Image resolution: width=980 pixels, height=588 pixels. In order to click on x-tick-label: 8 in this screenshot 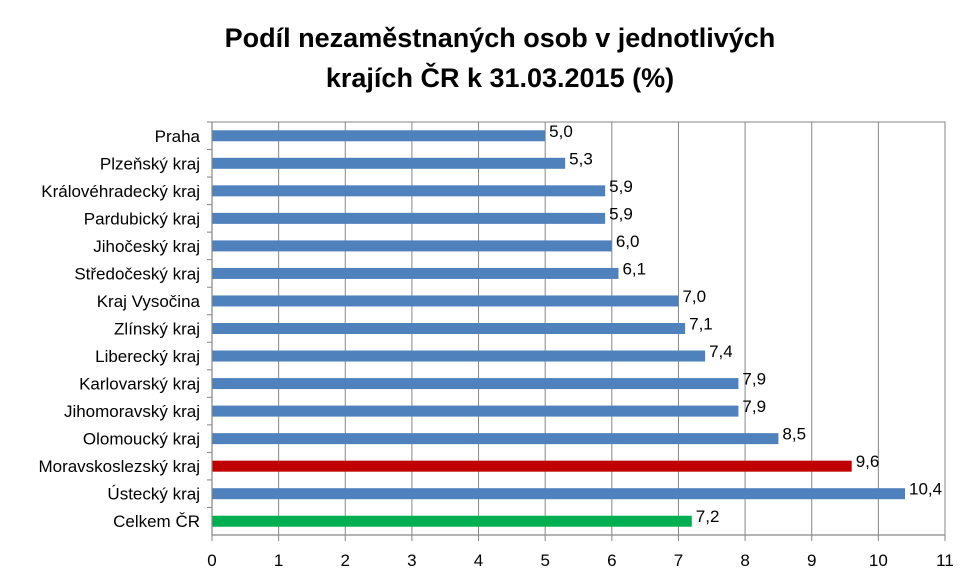, I will do `click(744, 560)`.